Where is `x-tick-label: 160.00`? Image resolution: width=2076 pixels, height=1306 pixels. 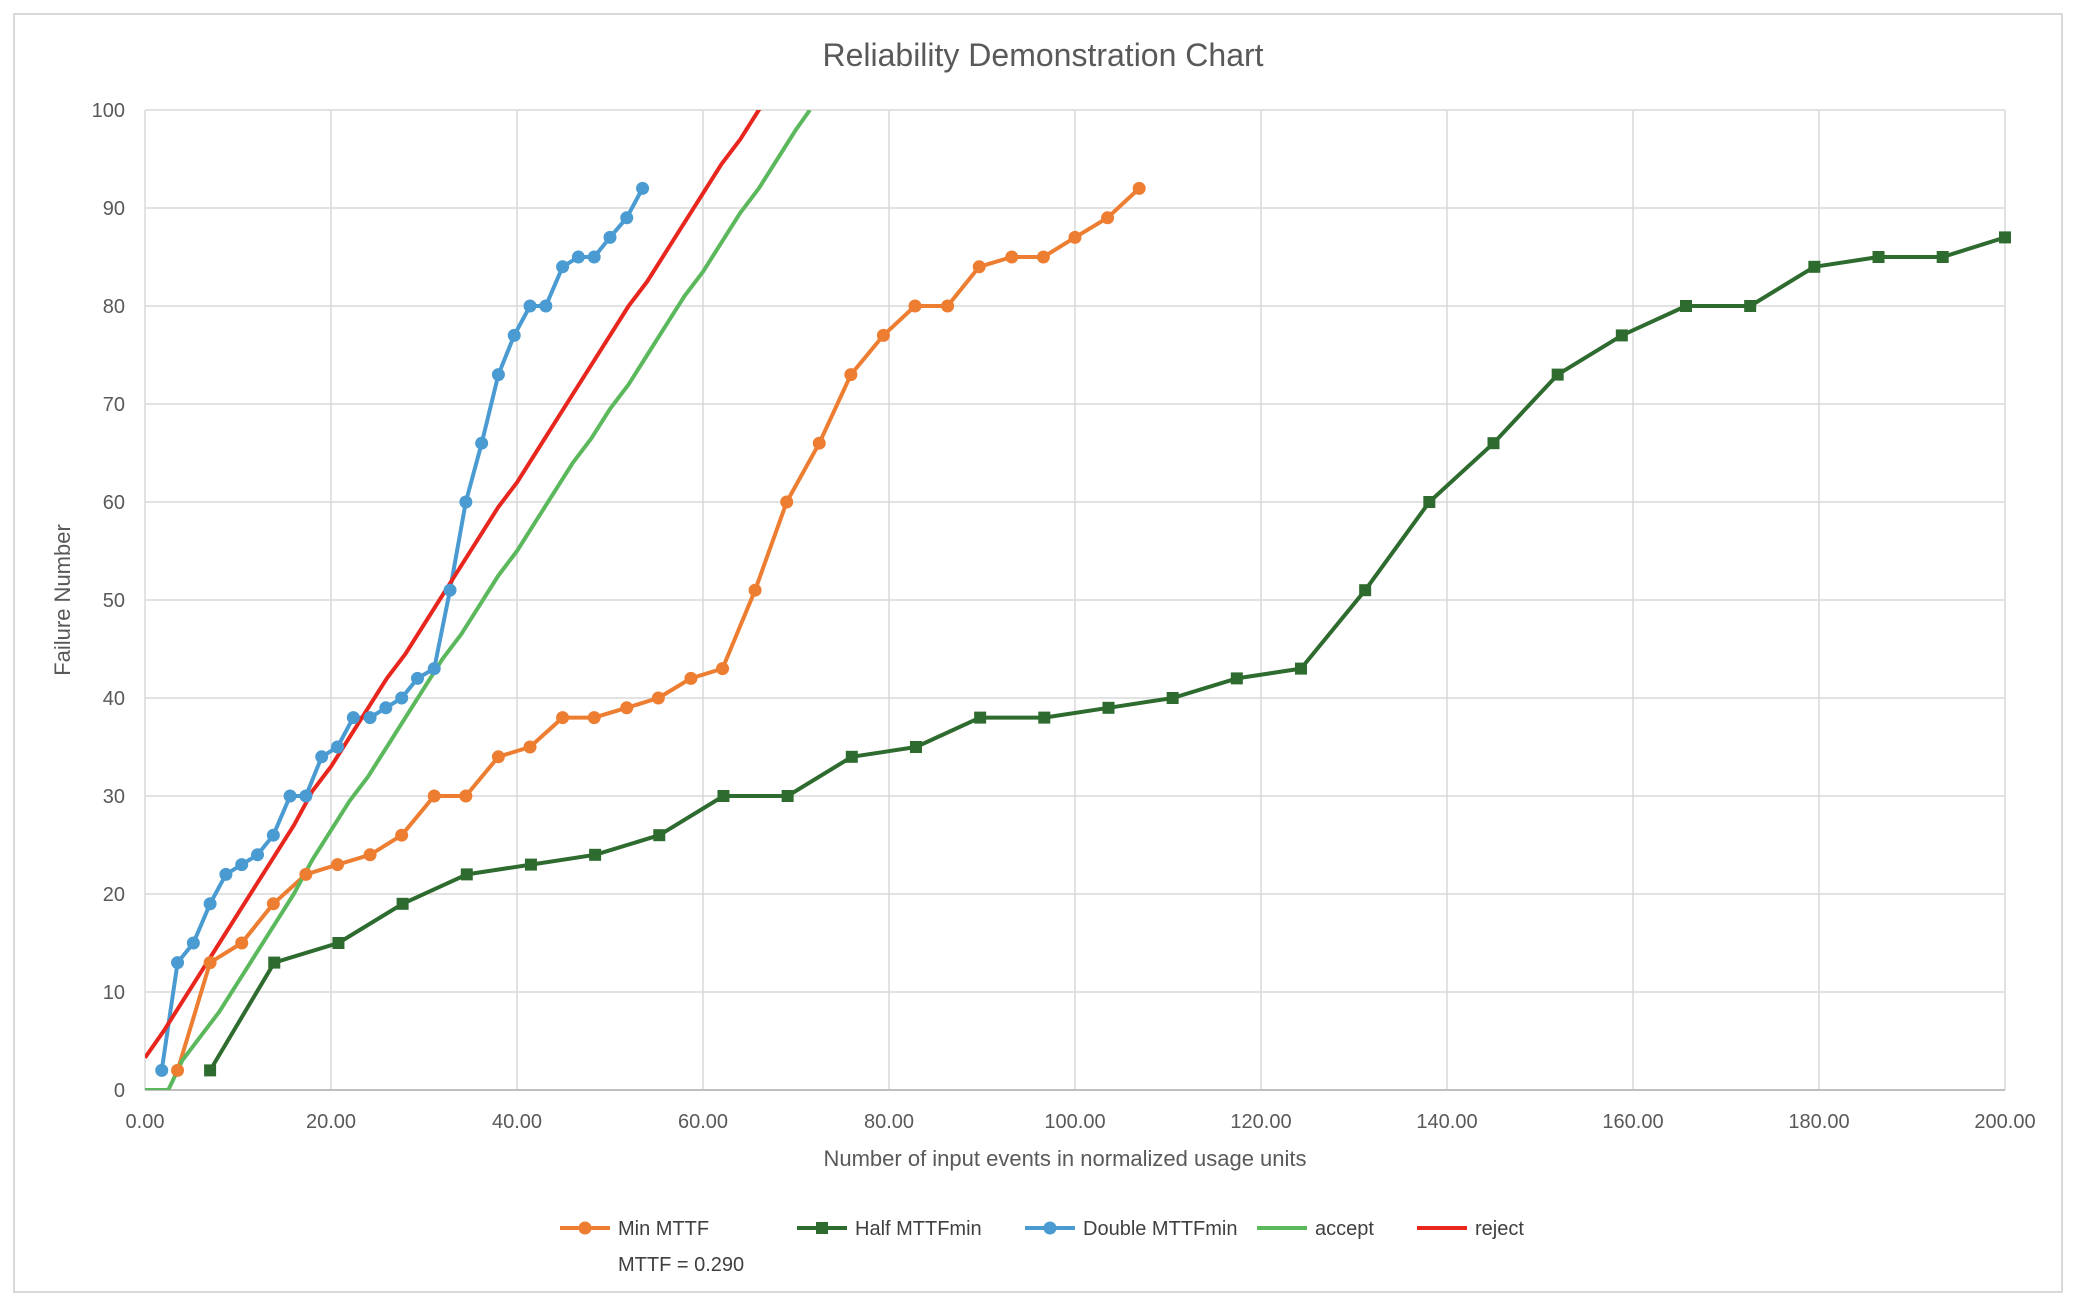 x-tick-label: 160.00 is located at coordinates (1632, 1122).